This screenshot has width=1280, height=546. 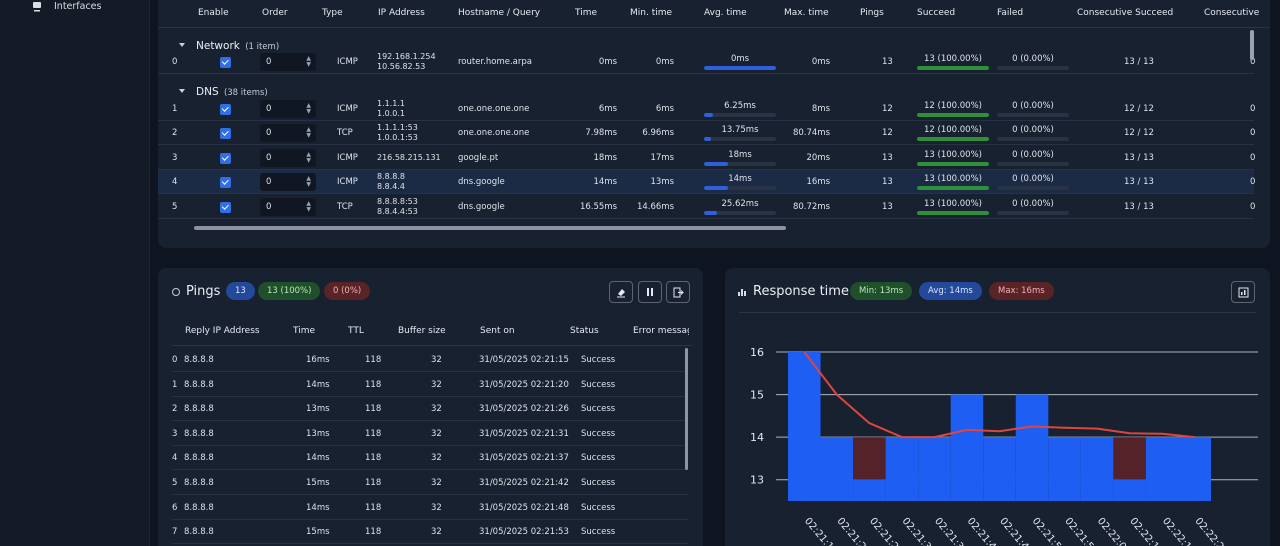 What do you see at coordinates (1253, 182) in the screenshot?
I see `consecutive-value: 0` at bounding box center [1253, 182].